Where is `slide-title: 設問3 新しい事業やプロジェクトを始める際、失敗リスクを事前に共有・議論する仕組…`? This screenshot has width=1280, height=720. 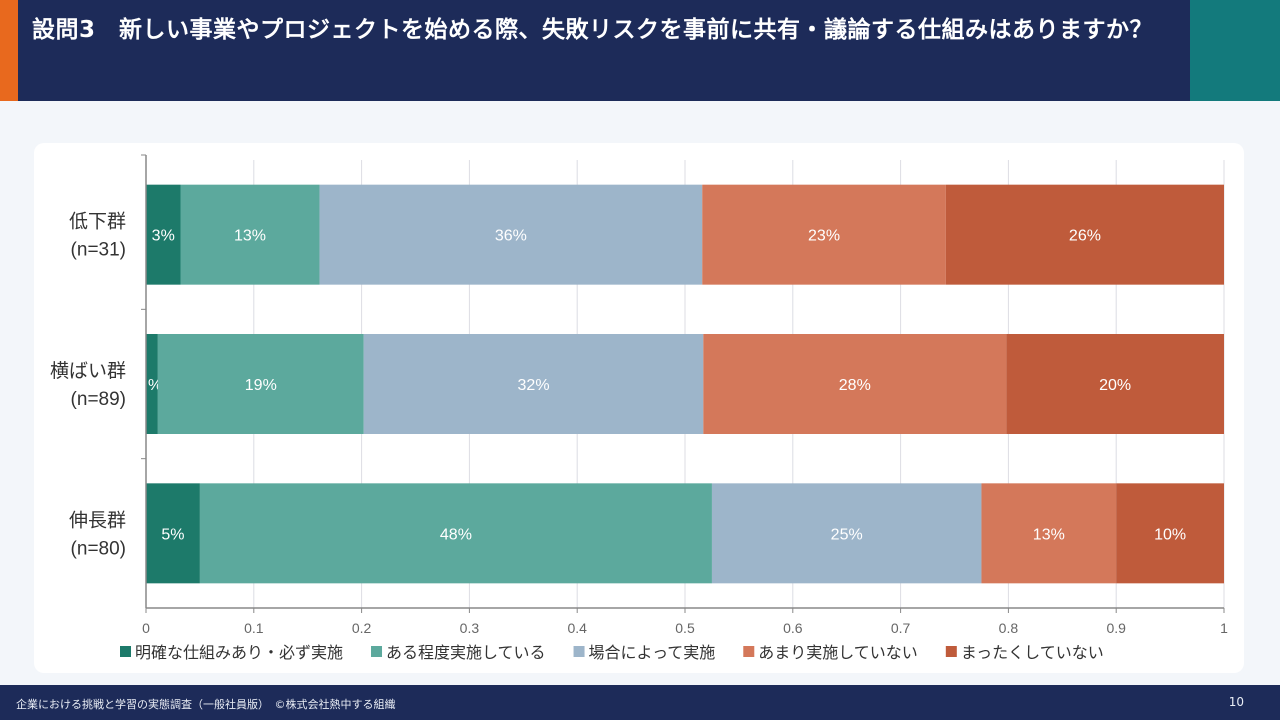 slide-title: 設問3 新しい事業やプロジェクトを始める際、失敗リスクを事前に共有・議論する仕組… is located at coordinates (593, 30).